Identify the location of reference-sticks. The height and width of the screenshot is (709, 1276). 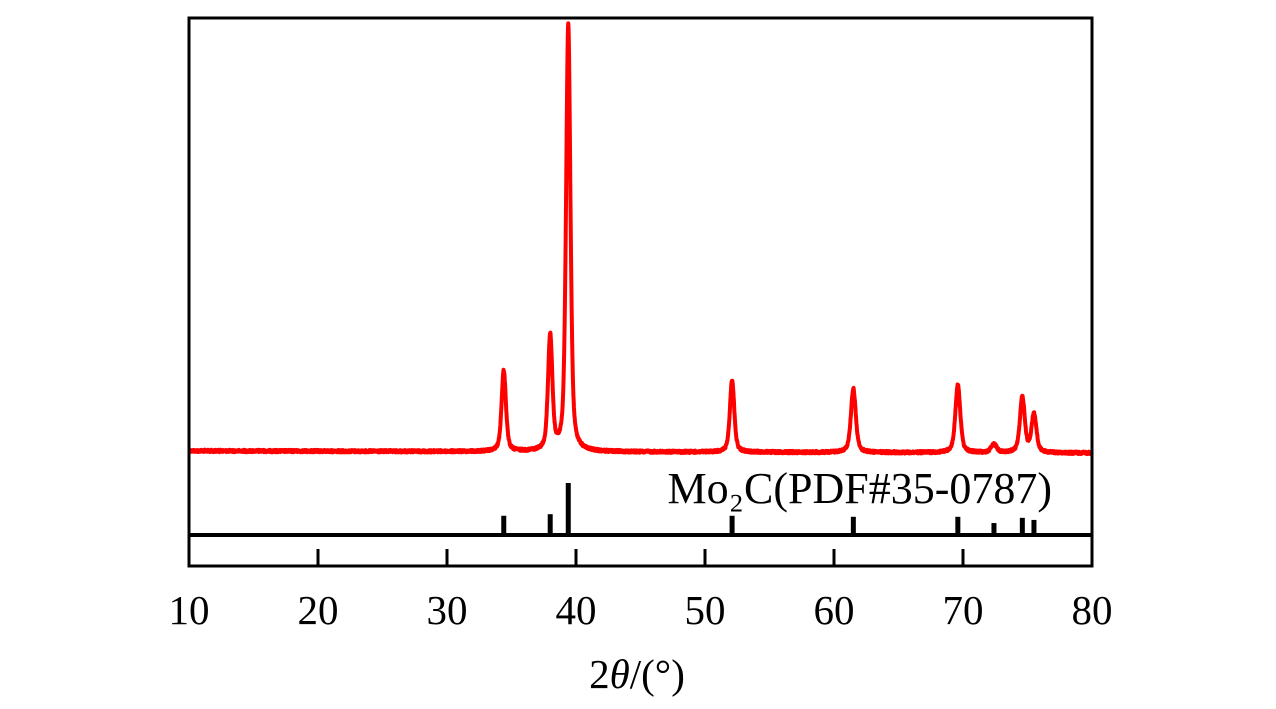
(769, 509).